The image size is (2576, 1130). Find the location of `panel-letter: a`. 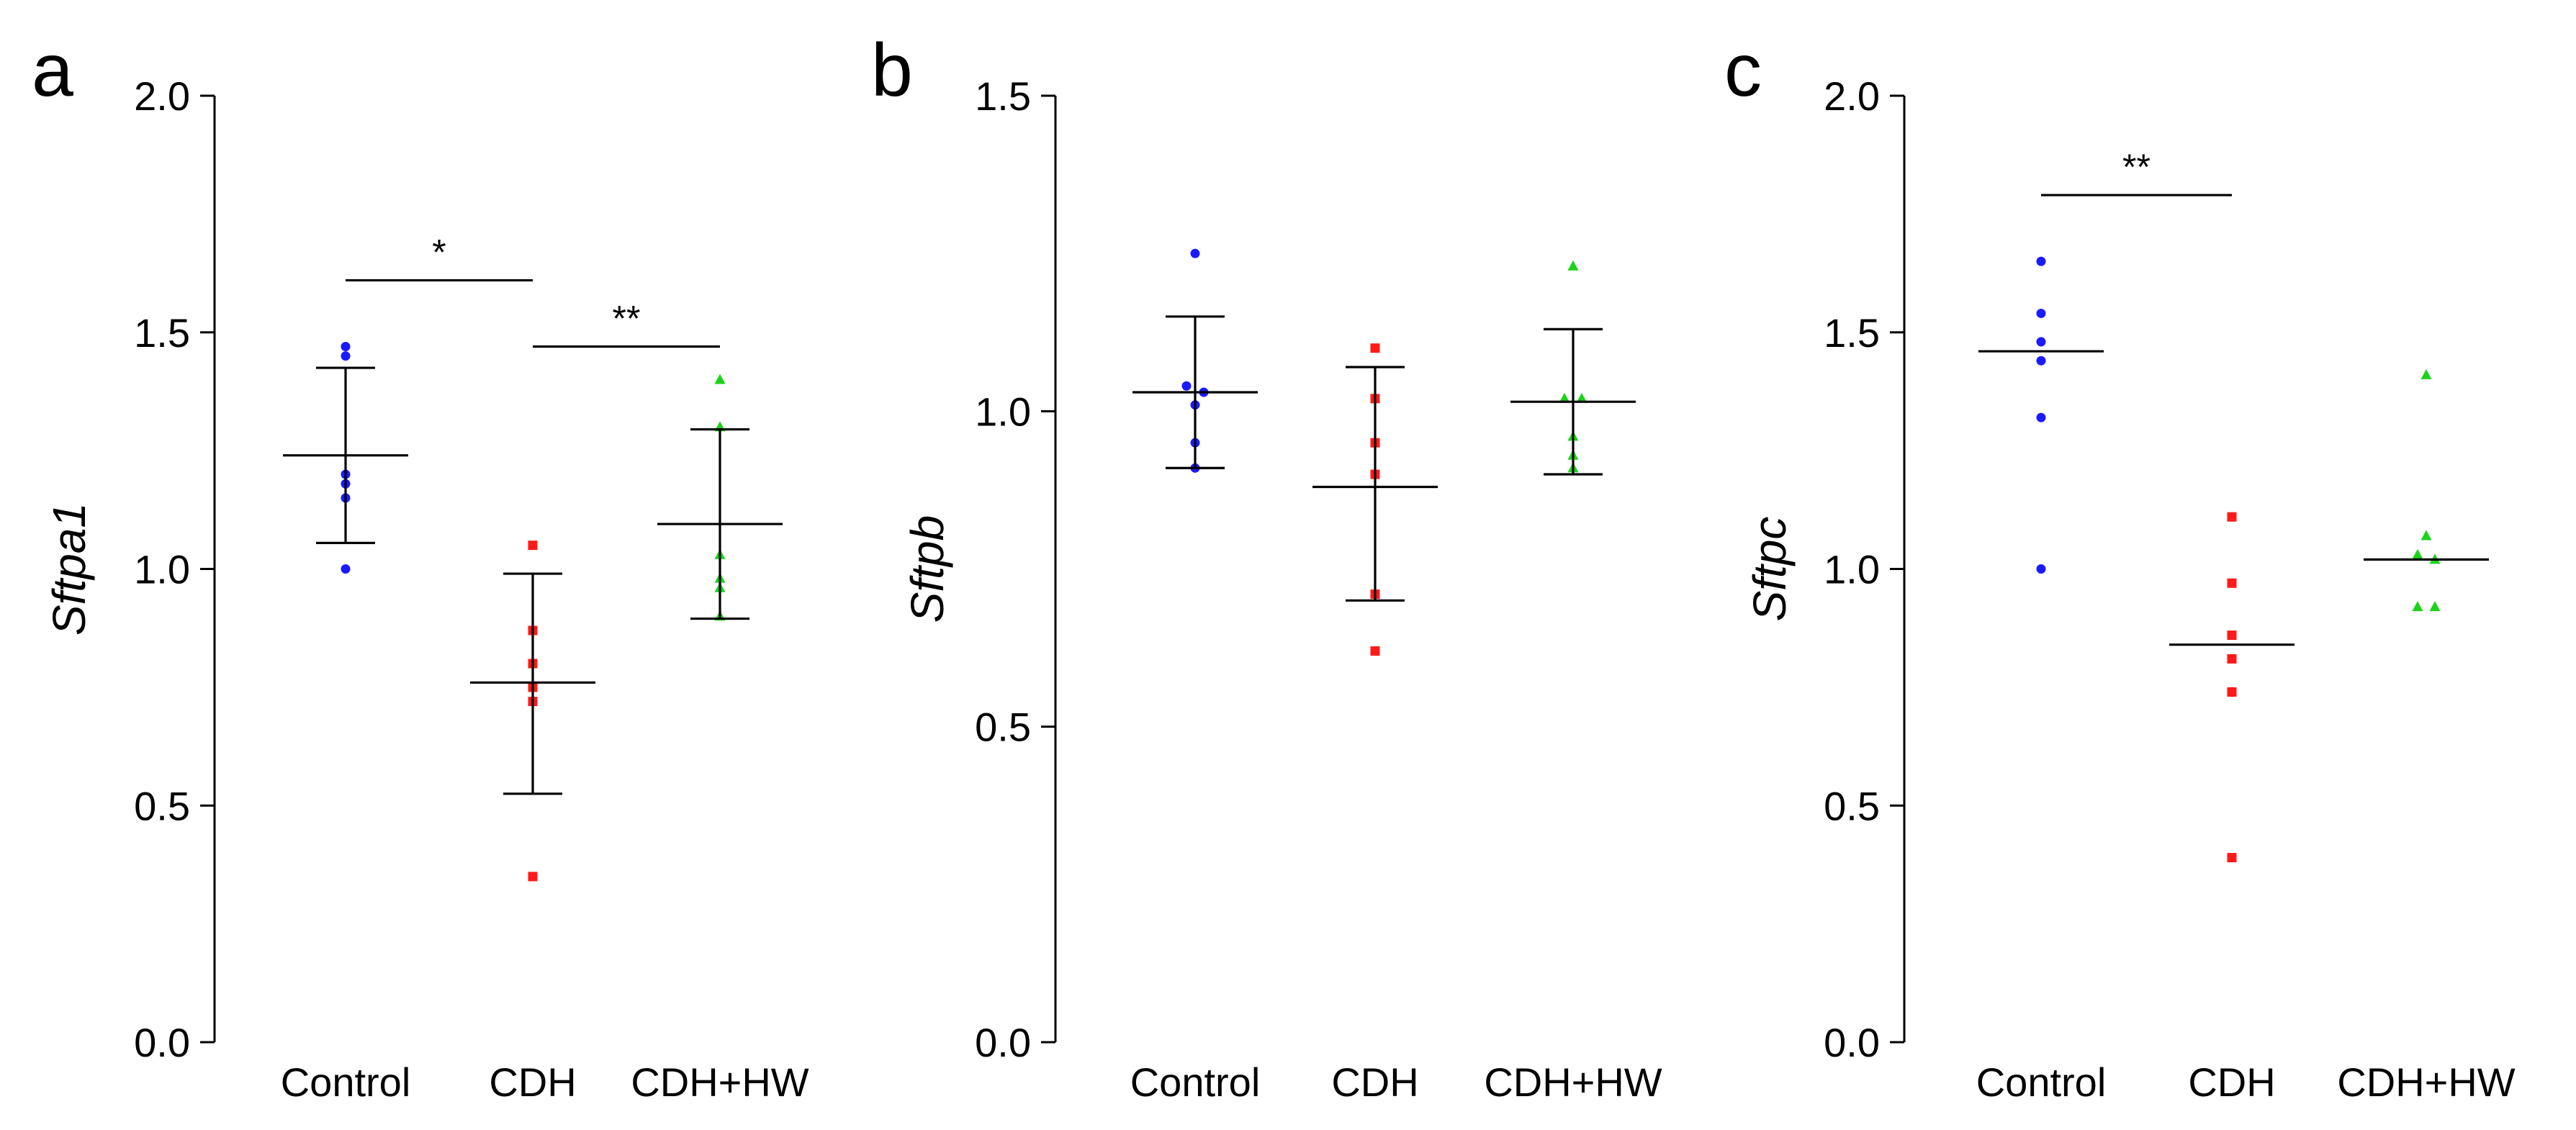

panel-letter: a is located at coordinates (52, 70).